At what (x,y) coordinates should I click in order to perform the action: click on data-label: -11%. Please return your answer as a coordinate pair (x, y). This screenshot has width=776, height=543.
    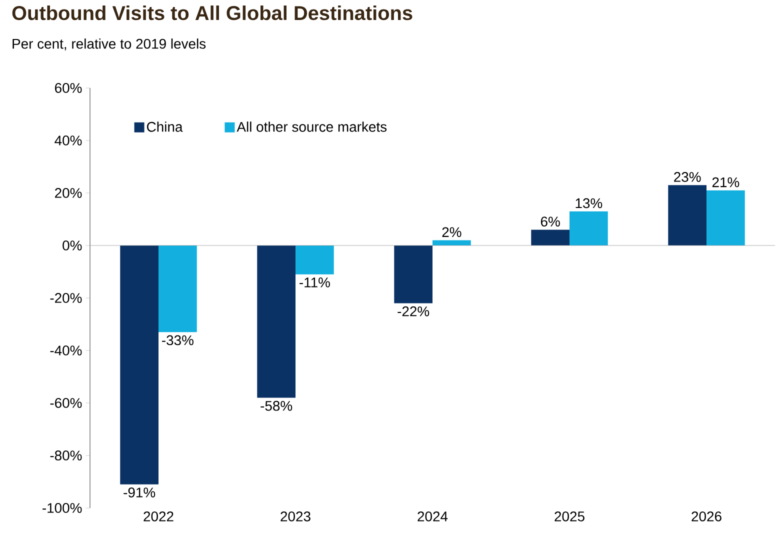
    Looking at the image, I should click on (315, 283).